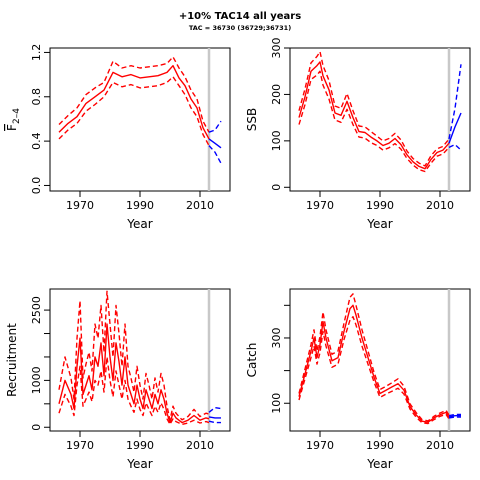  Describe the element at coordinates (380, 205) in the screenshot. I see `ssb-x-tick-label: 1990` at that location.